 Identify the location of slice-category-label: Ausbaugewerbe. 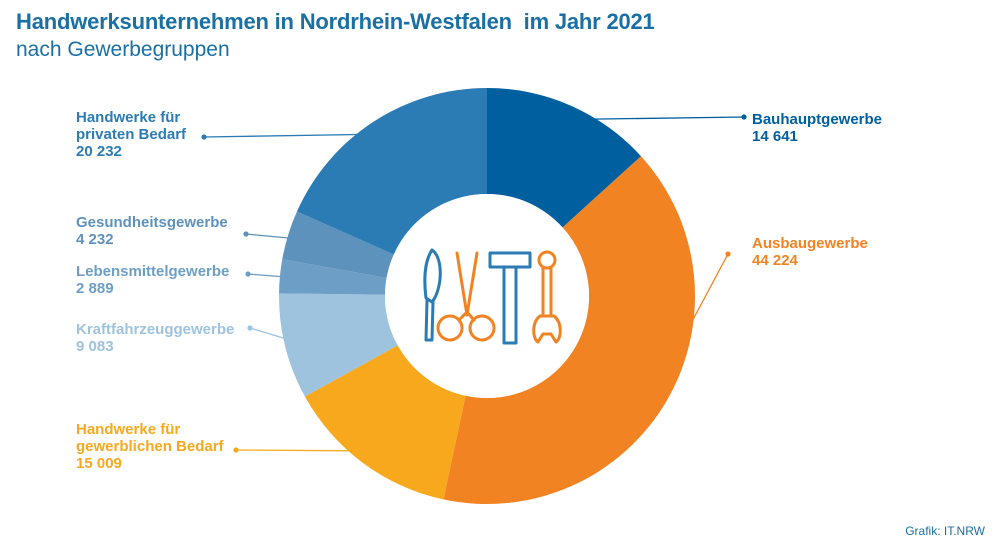
(810, 243).